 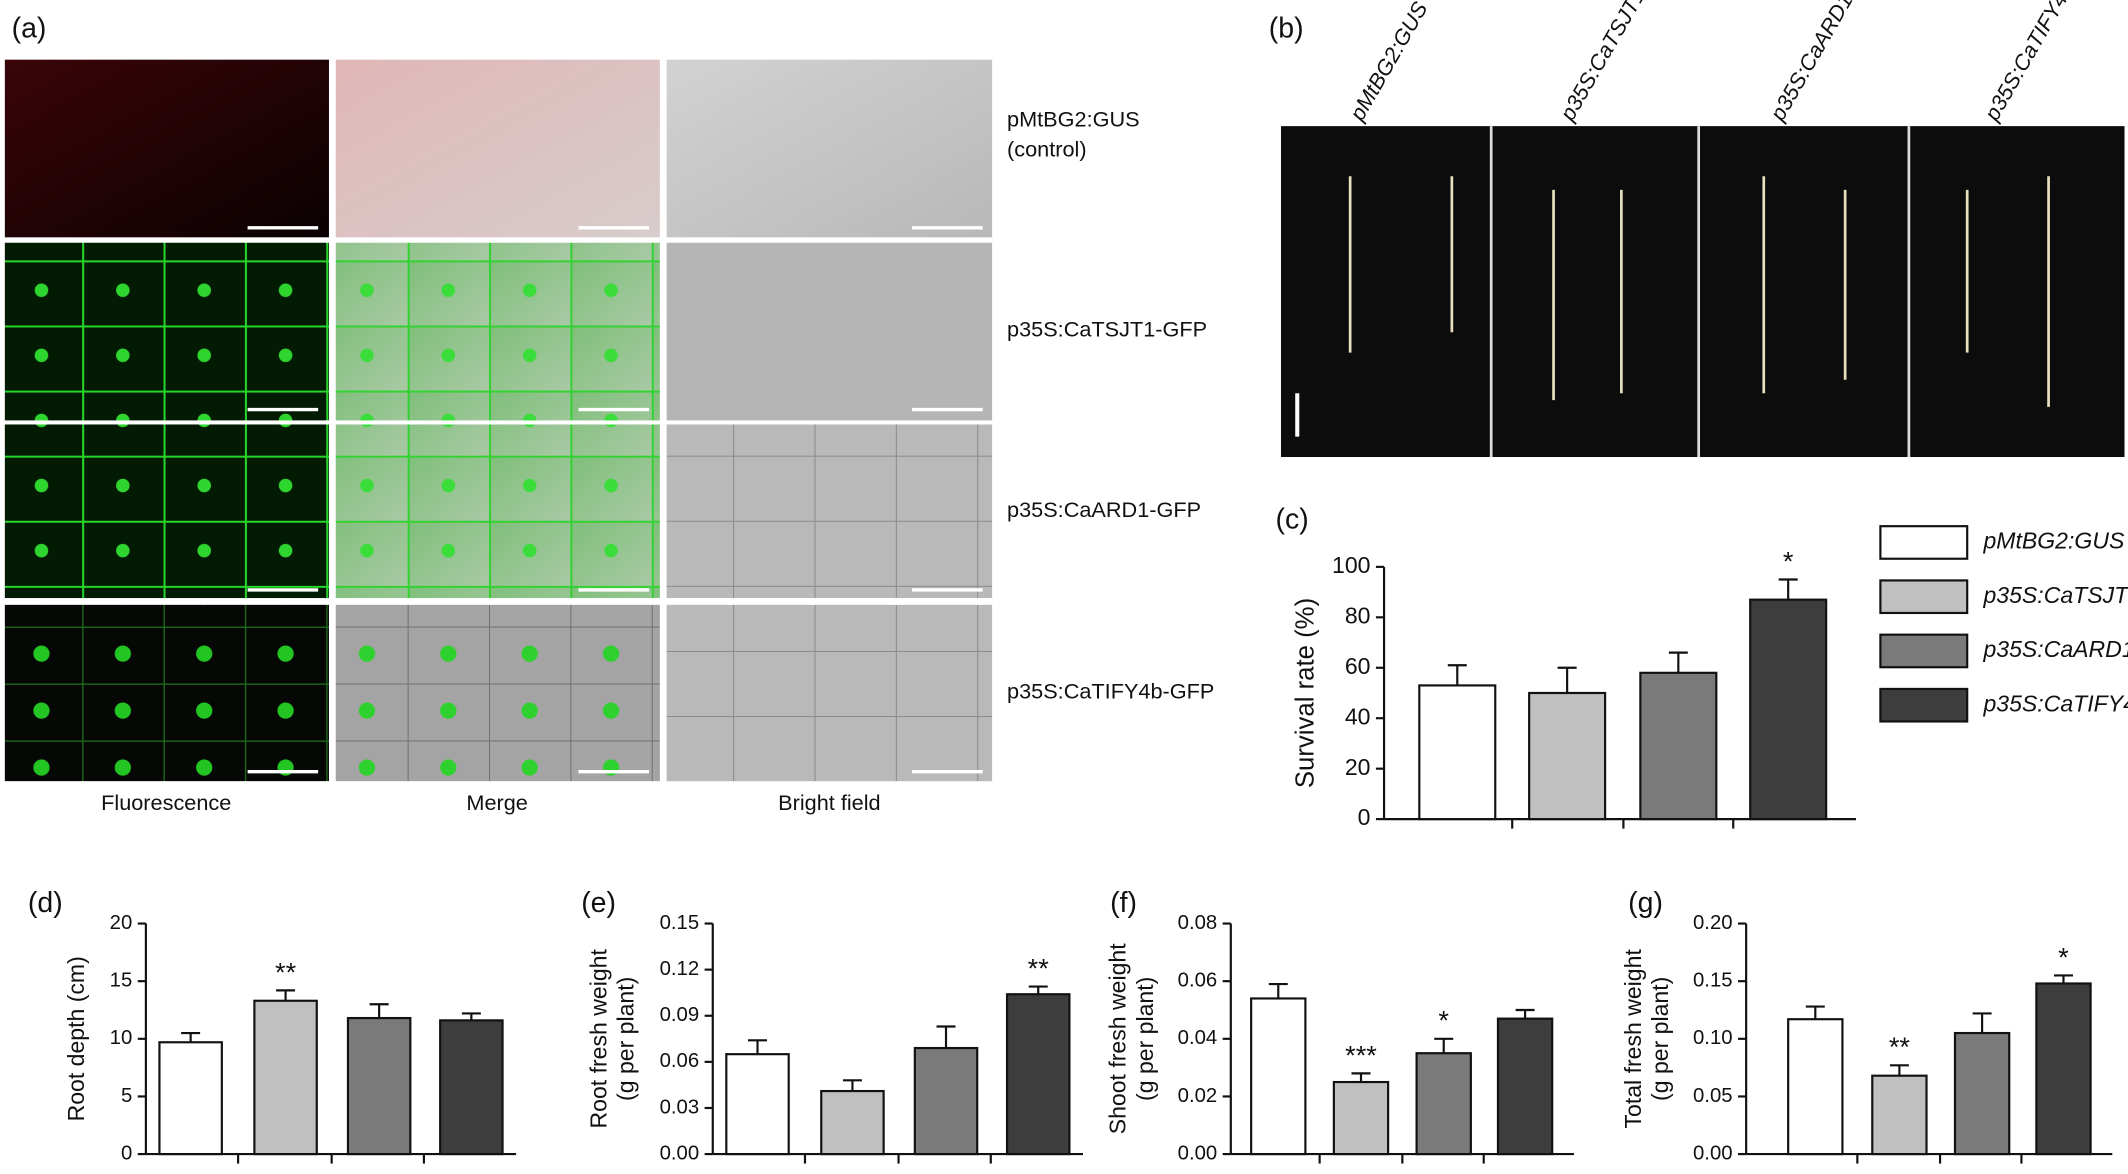 I want to click on y-tick-label: 0.10, so click(x=1713, y=1038).